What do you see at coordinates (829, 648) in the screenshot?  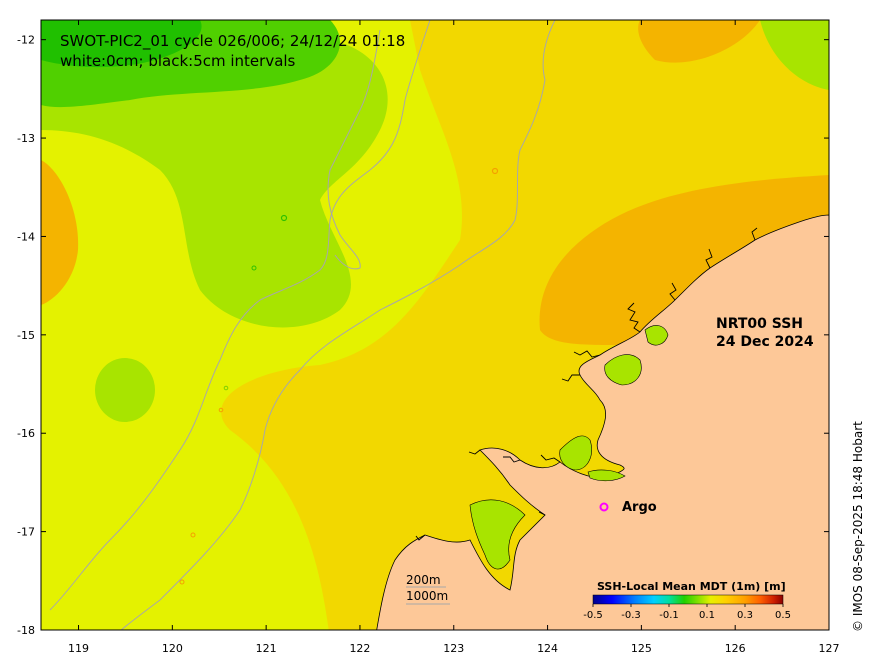 I see `x-tick-label: 127` at bounding box center [829, 648].